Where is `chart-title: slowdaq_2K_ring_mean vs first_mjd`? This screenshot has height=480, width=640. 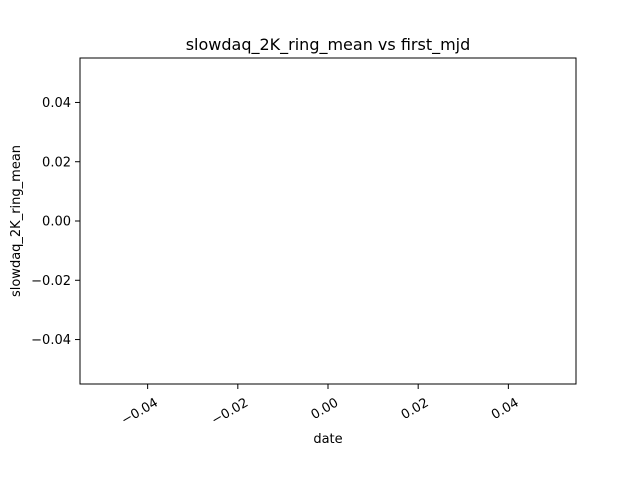 chart-title: slowdaq_2K_ring_mean vs first_mjd is located at coordinates (328, 45).